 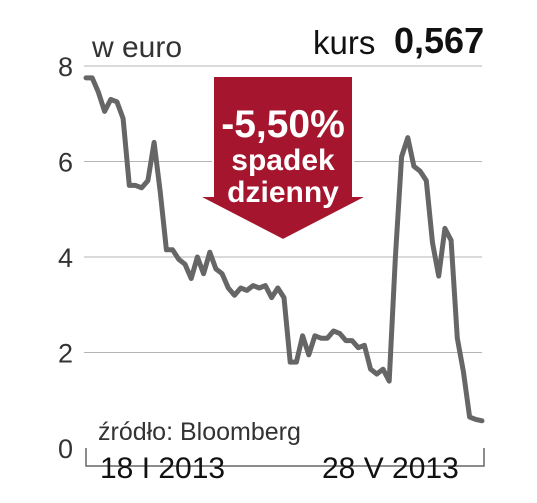 I want to click on unit-label: w euro, so click(x=137, y=47).